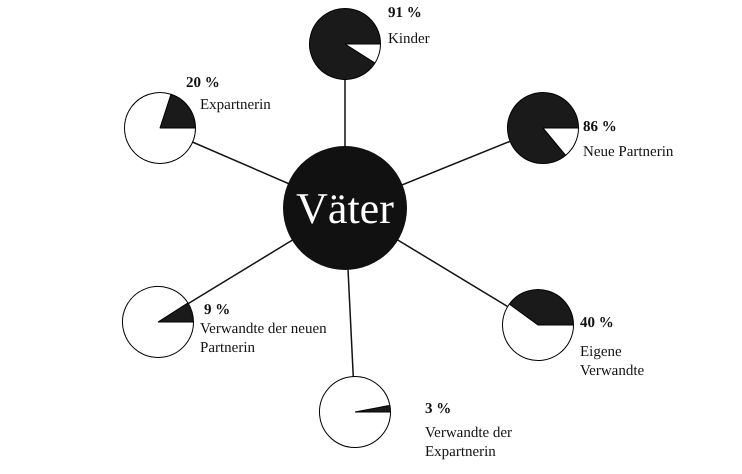 This screenshot has height=474, width=742. Describe the element at coordinates (628, 152) in the screenshot. I see `slice-label: Neue Partnerin` at that location.